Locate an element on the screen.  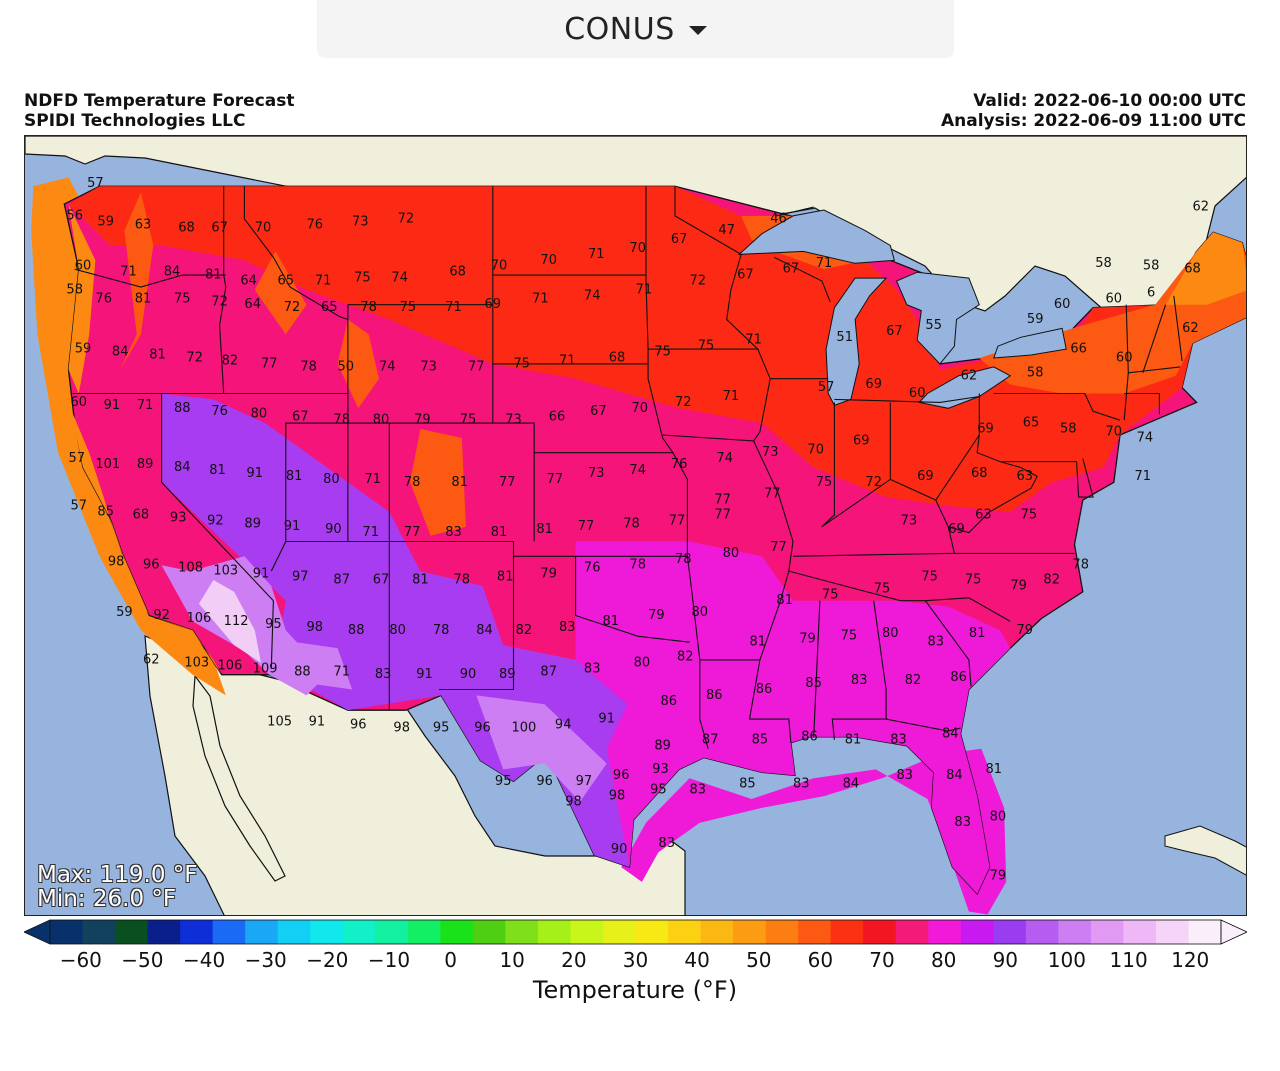
region-dropdown: CONUS is located at coordinates (635, 29).